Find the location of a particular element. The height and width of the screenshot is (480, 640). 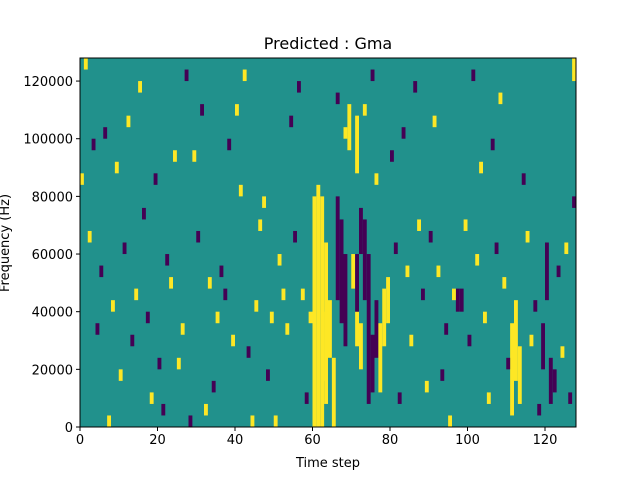

x-tick-label: 80 is located at coordinates (390, 440).